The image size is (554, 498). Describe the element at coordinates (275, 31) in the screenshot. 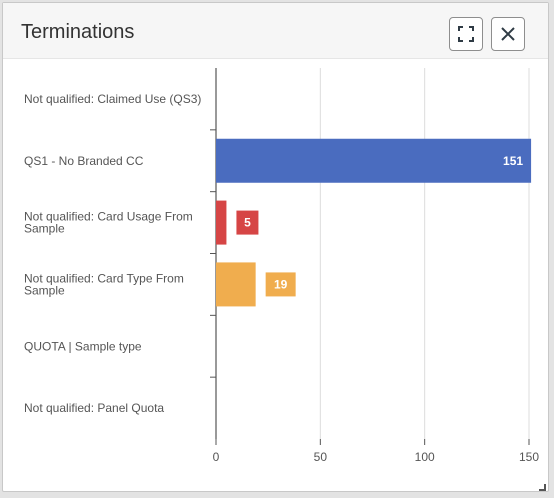

I see `widget-header: Terminations` at that location.